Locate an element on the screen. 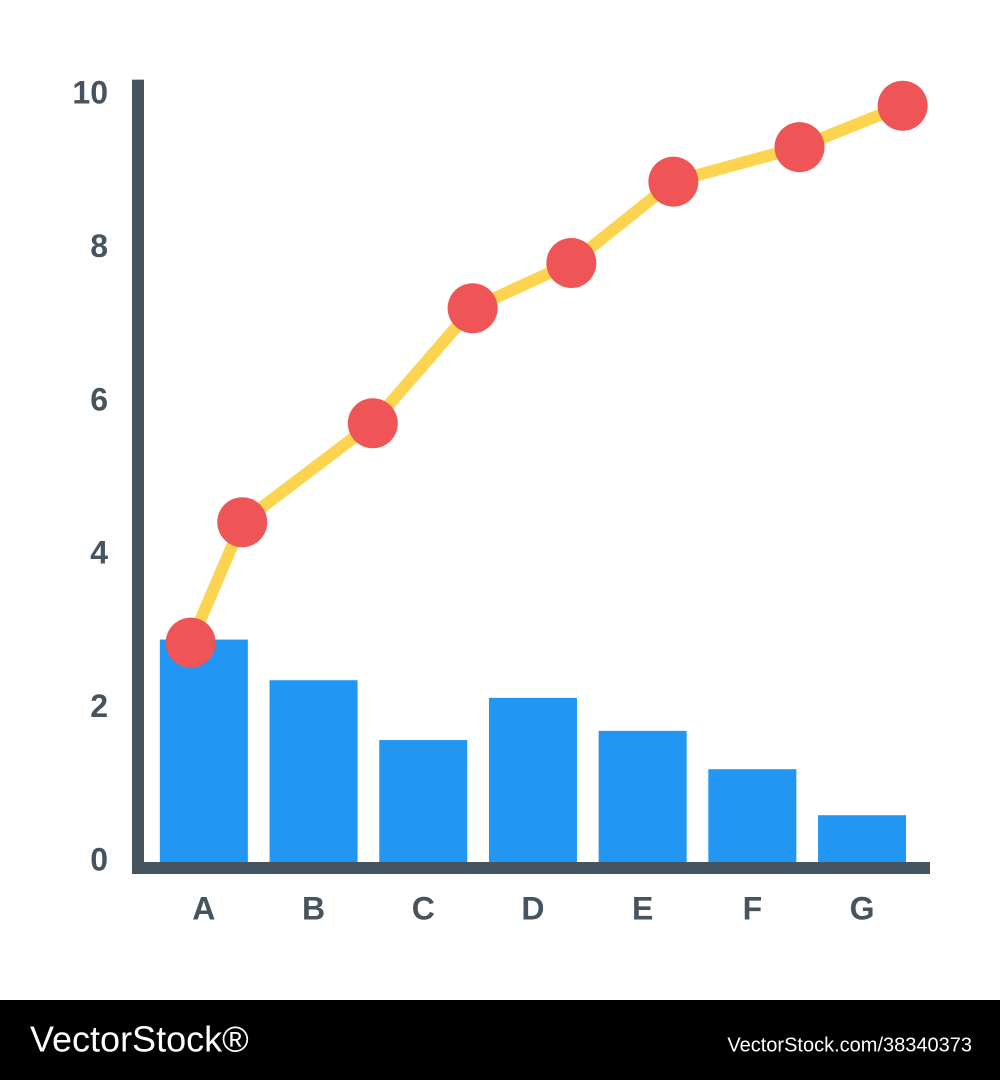 The image size is (1000, 1080). x-axis is located at coordinates (531, 868).